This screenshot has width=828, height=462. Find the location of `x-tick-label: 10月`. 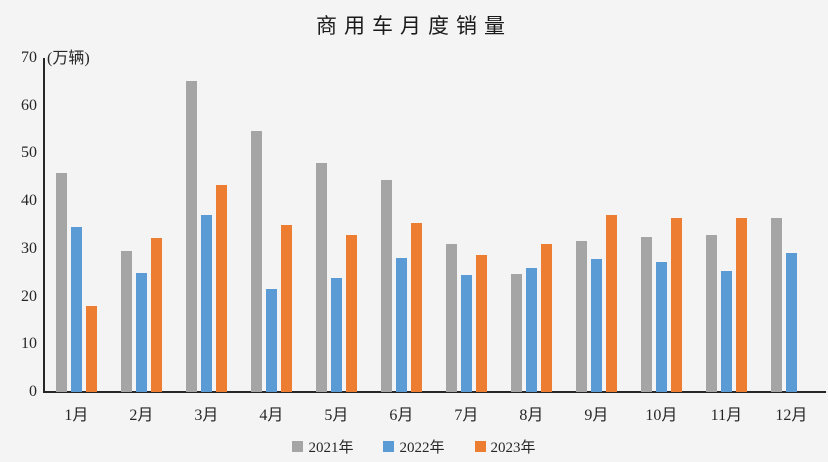

x-tick-label: 10月 is located at coordinates (661, 415).